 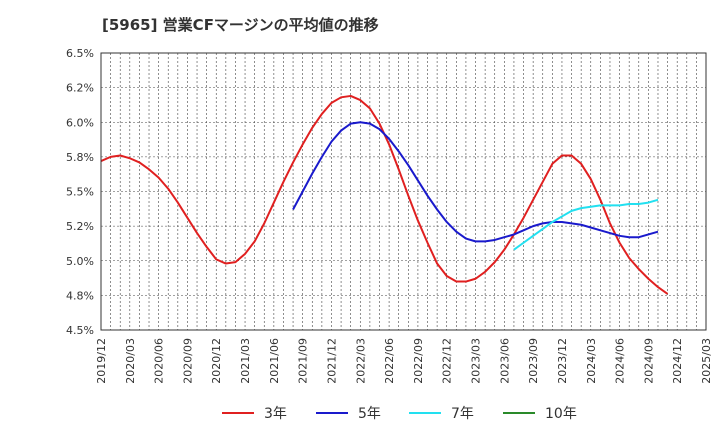 I want to click on legend-label: 5年, so click(x=369, y=414).